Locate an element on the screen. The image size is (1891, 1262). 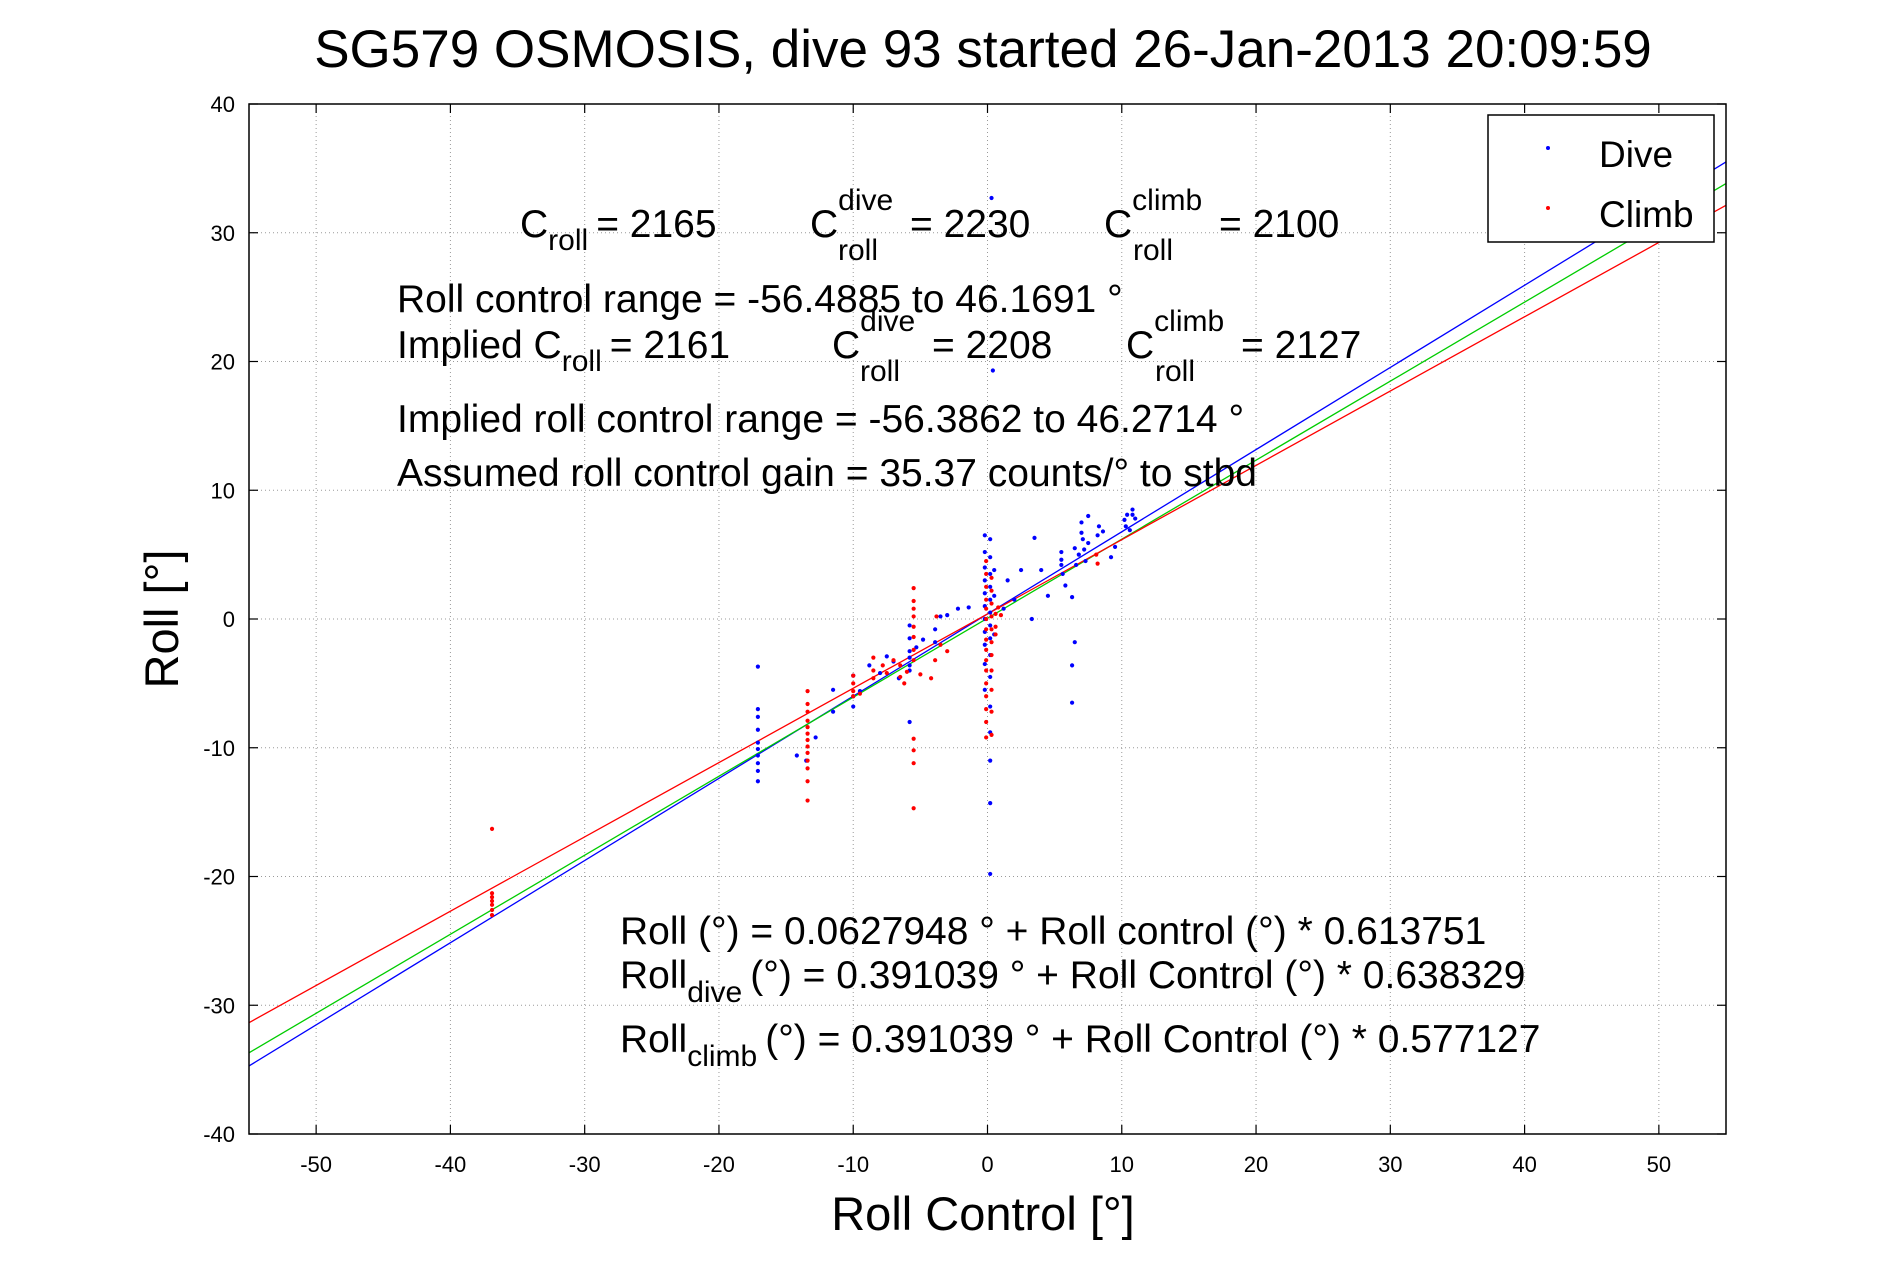
x-tick-label: 20 is located at coordinates (1256, 1164).